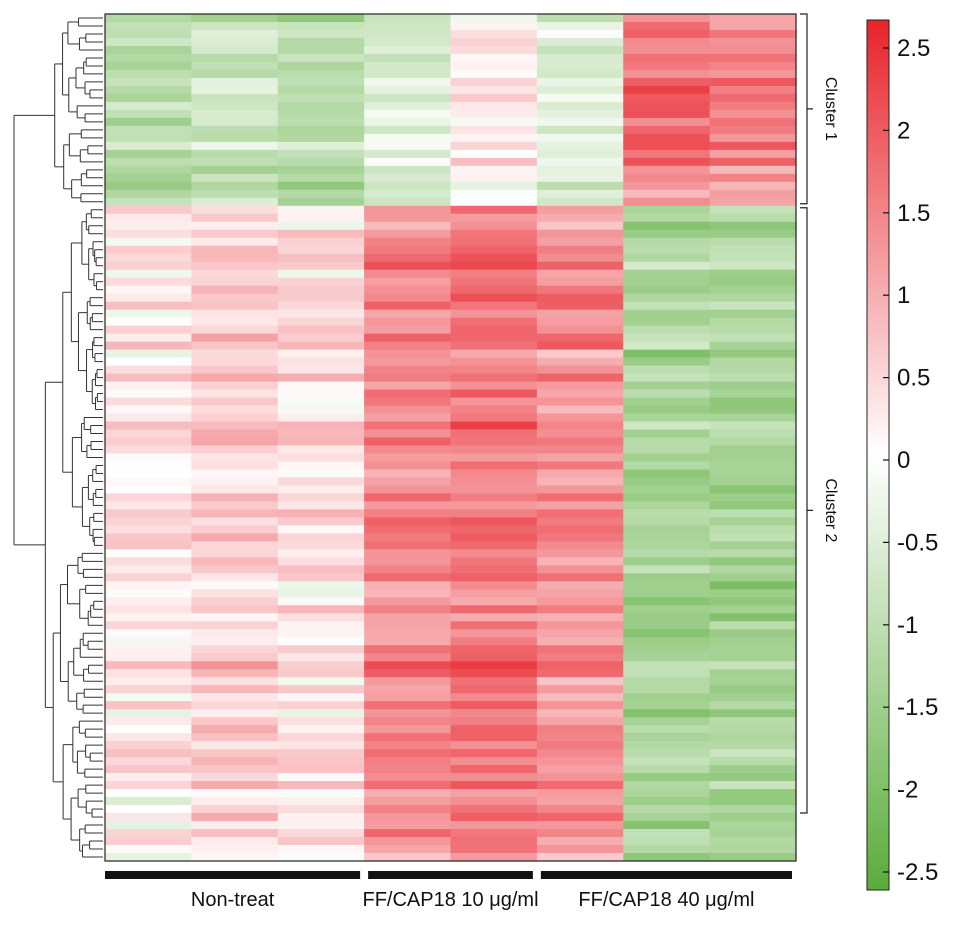 The width and height of the screenshot is (969, 928). I want to click on colorbar-tick-label: -2, so click(907, 790).